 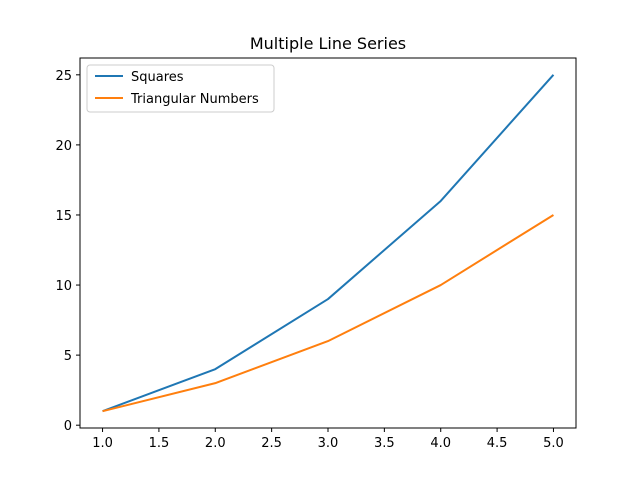 What do you see at coordinates (102, 443) in the screenshot?
I see `x-tick-label: 1.0` at bounding box center [102, 443].